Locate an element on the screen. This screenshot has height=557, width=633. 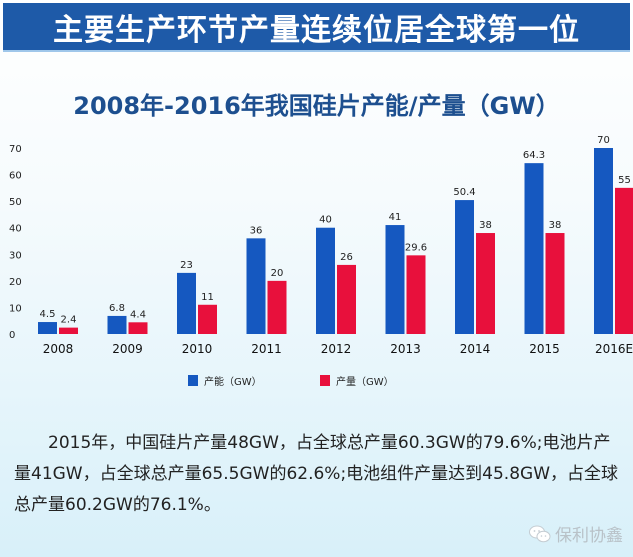
y-tick-label: 50 is located at coordinates (15, 202).